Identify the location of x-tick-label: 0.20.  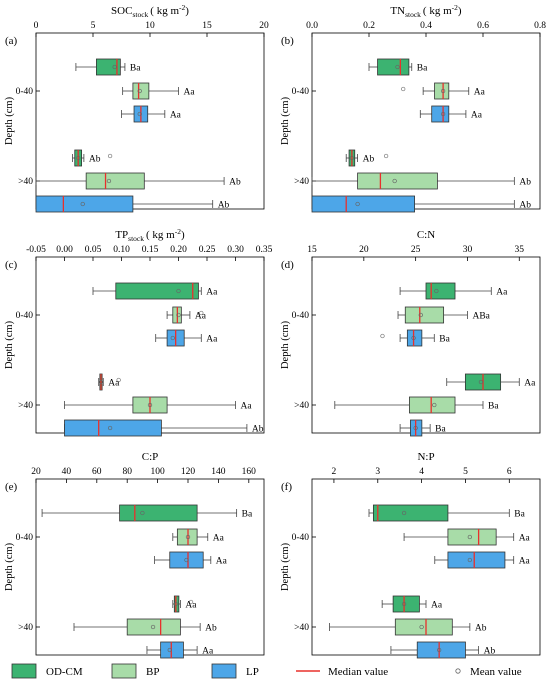
(178, 250).